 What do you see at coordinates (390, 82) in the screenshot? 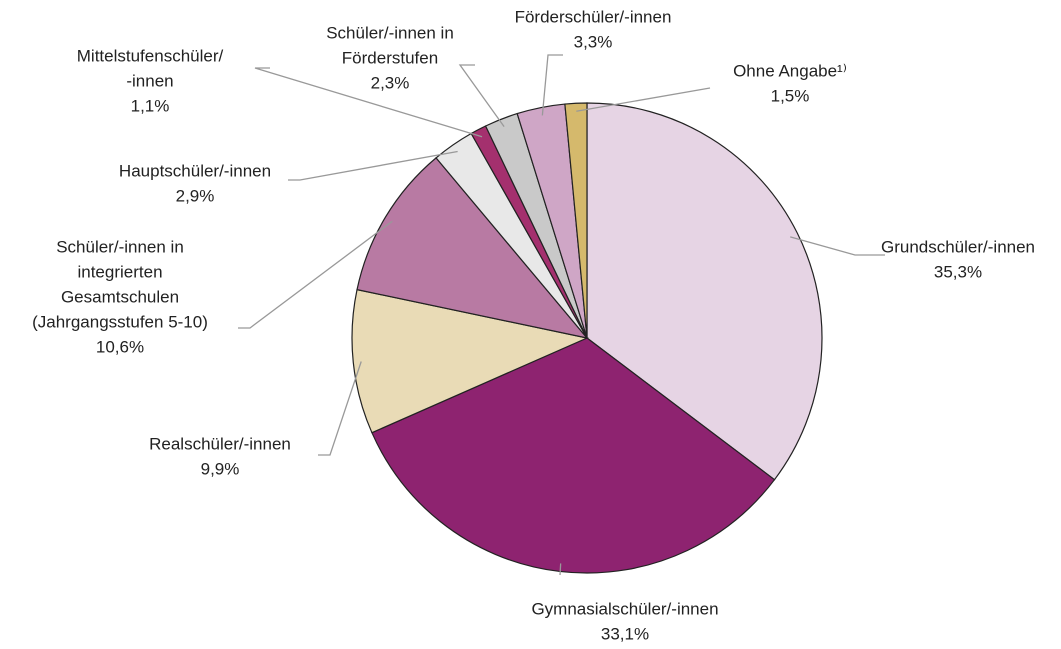
I see `value-label: 2,3%` at bounding box center [390, 82].